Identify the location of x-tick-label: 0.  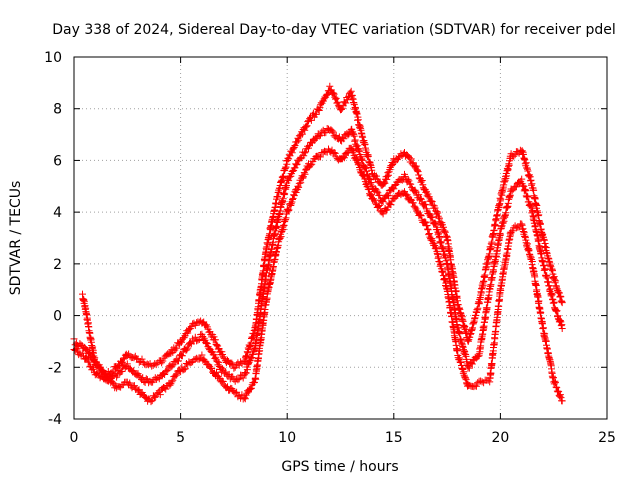
(74, 438).